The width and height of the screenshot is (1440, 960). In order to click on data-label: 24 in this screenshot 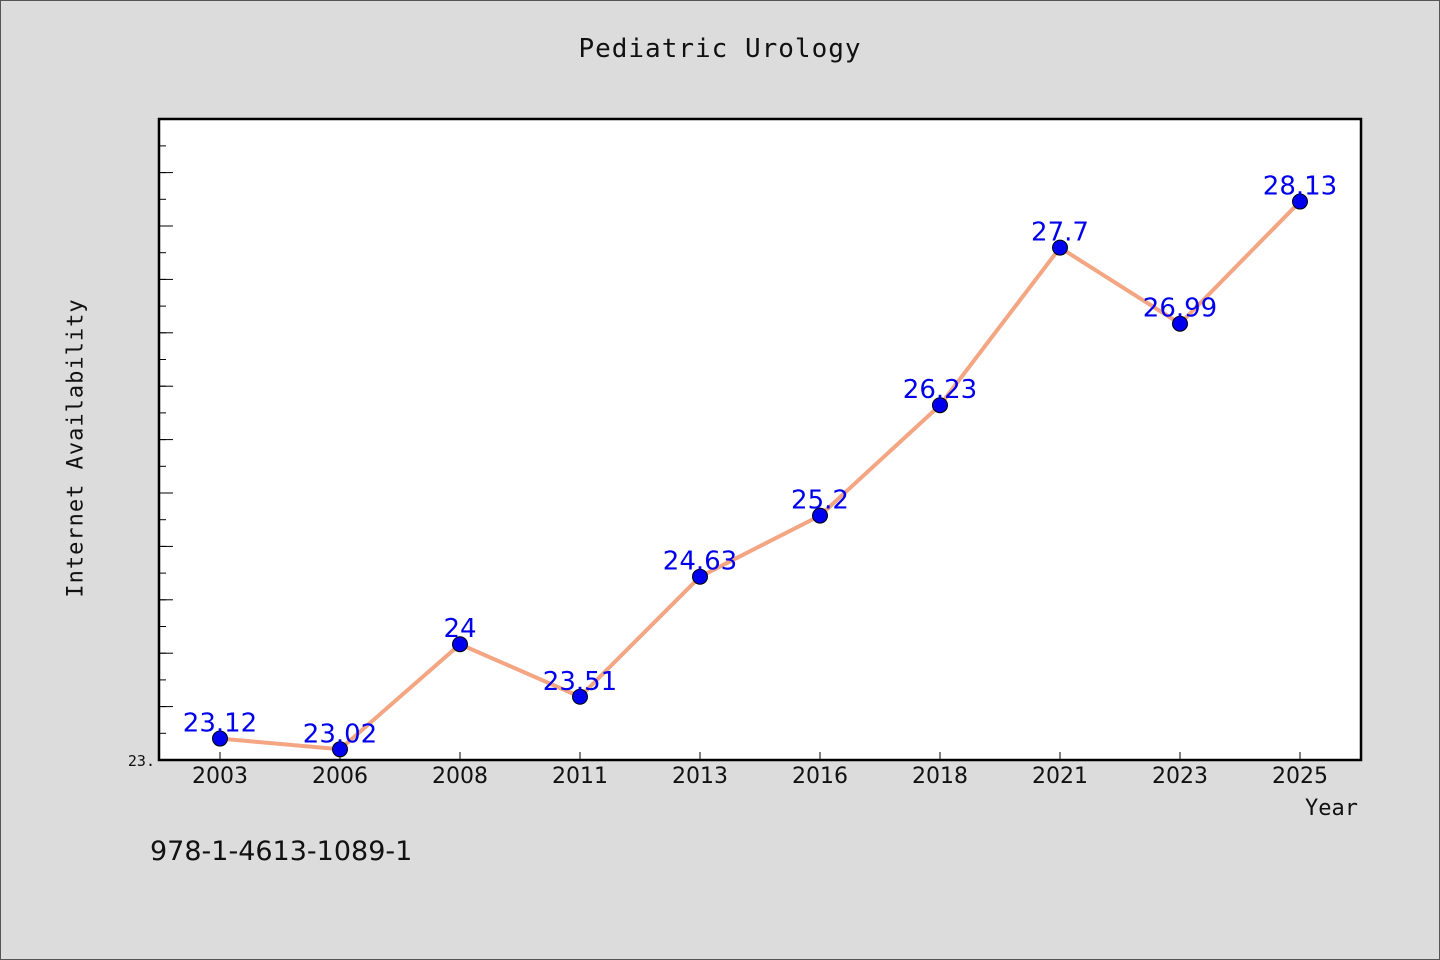, I will do `click(459, 629)`.